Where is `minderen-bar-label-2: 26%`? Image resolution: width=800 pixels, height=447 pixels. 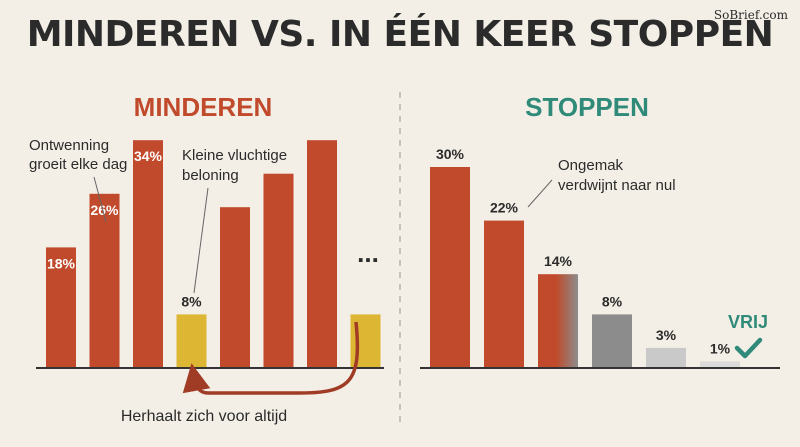
minderen-bar-label-2: 26% is located at coordinates (104, 210).